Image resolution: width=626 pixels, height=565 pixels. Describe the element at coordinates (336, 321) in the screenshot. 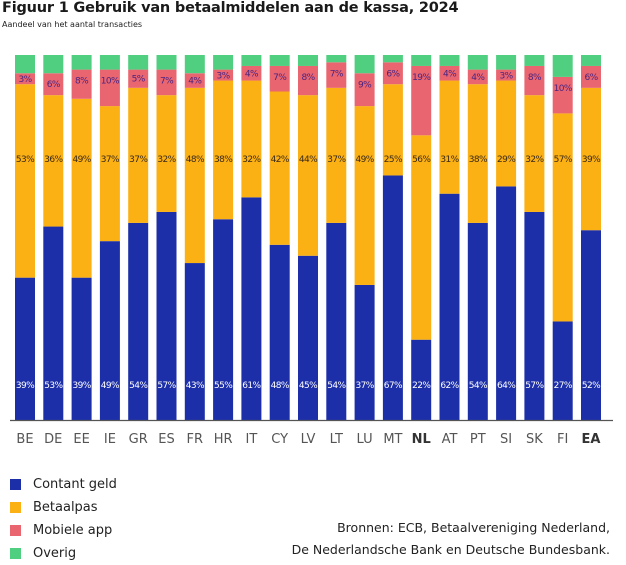

I see `bar-segment-contant-geld-lt` at that location.